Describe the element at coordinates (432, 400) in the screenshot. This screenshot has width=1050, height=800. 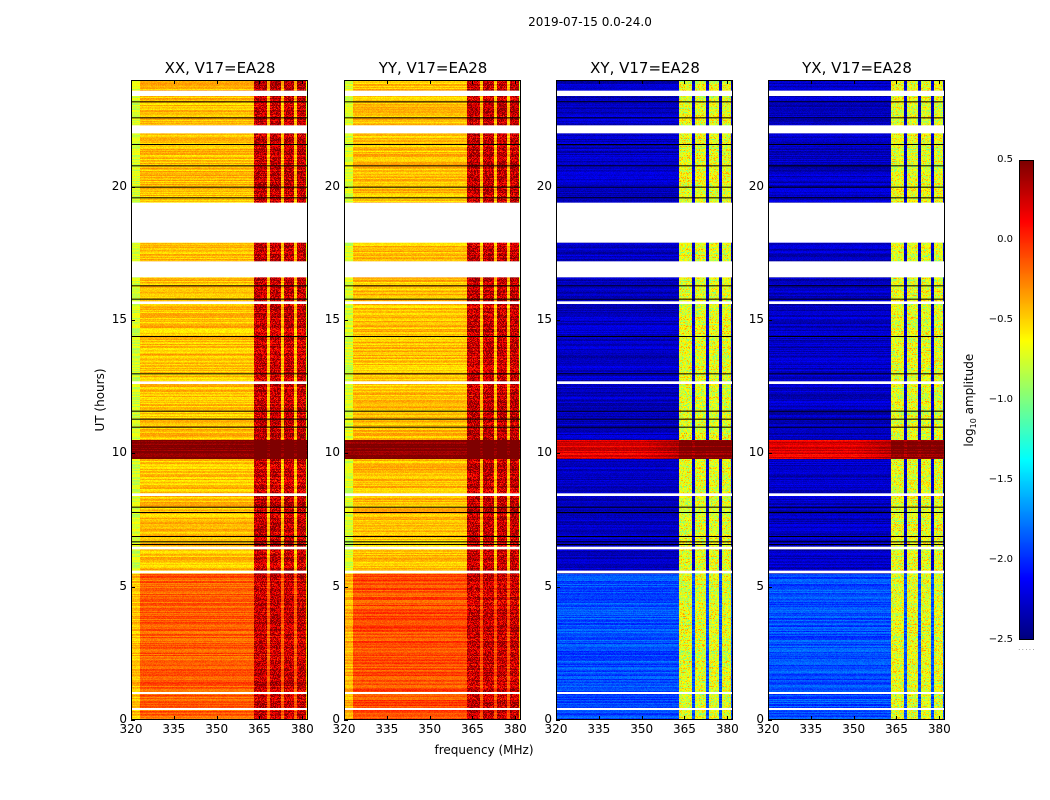
I see `heatmap-yy` at that location.